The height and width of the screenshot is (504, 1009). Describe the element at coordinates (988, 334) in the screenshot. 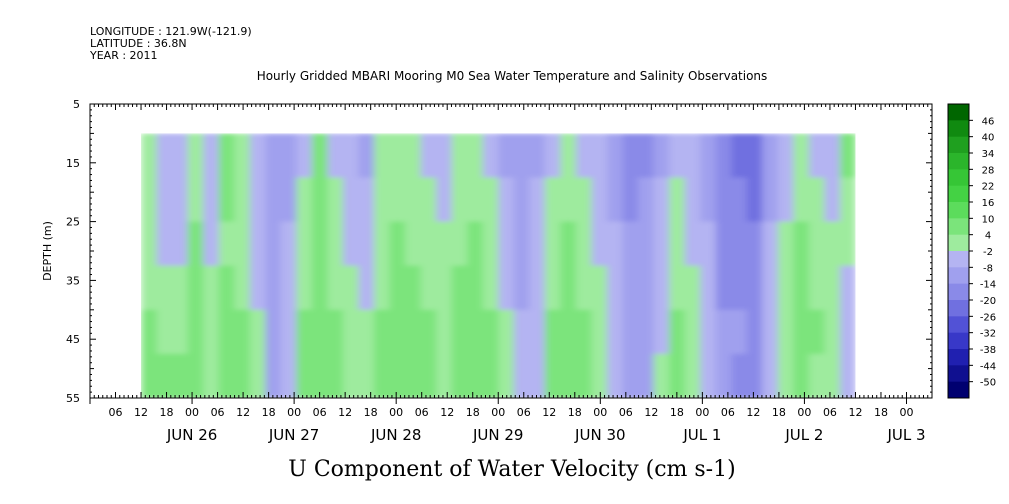

I see `colorbar-label: -32` at that location.